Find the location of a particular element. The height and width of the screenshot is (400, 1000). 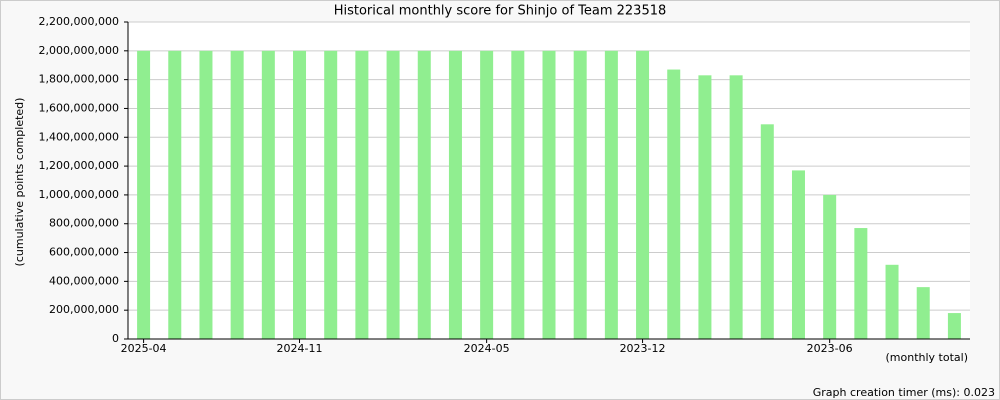

y-tick-label: 0 is located at coordinates (115, 338).